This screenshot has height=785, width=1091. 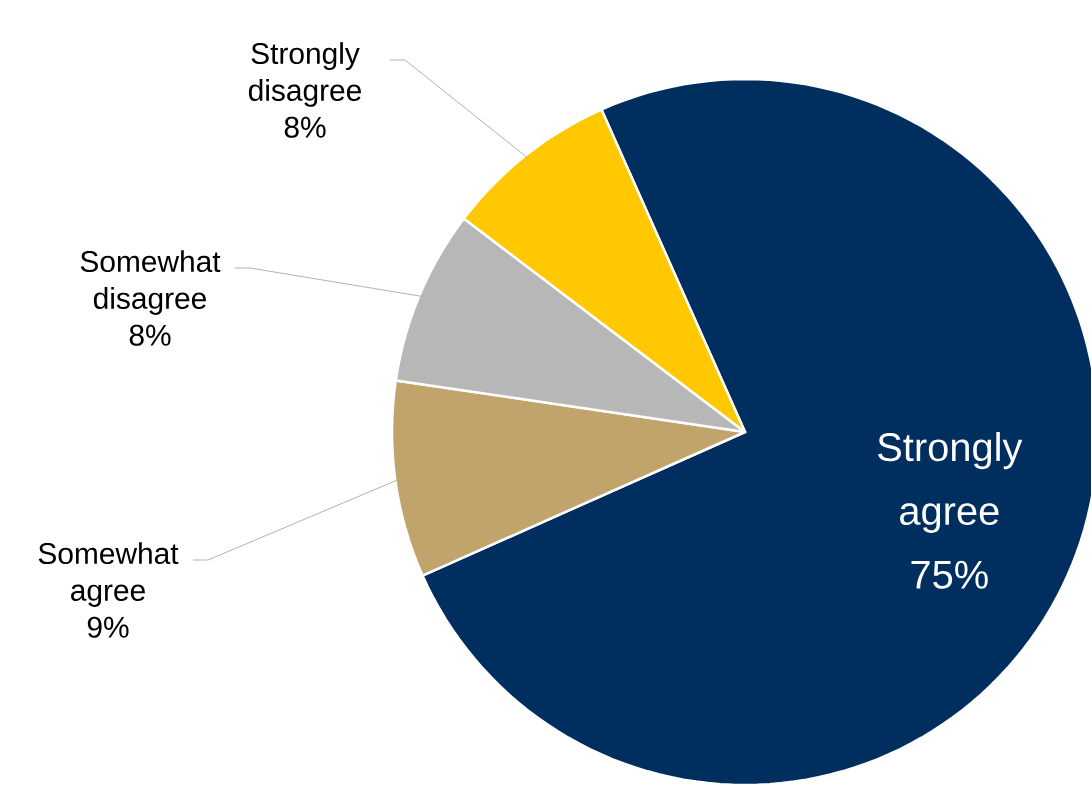 What do you see at coordinates (150, 282) in the screenshot?
I see `slice-label: Somewhat disagree` at bounding box center [150, 282].